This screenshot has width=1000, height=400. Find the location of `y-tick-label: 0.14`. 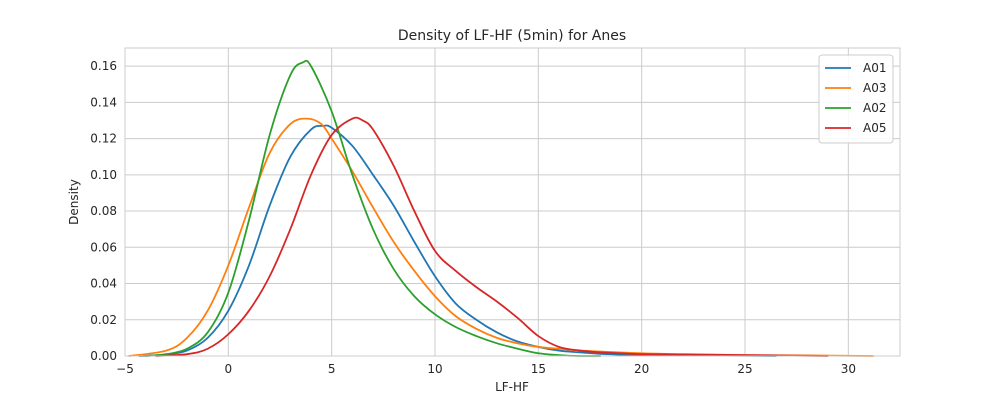

y-tick-label: 0.14 is located at coordinates (103, 102).